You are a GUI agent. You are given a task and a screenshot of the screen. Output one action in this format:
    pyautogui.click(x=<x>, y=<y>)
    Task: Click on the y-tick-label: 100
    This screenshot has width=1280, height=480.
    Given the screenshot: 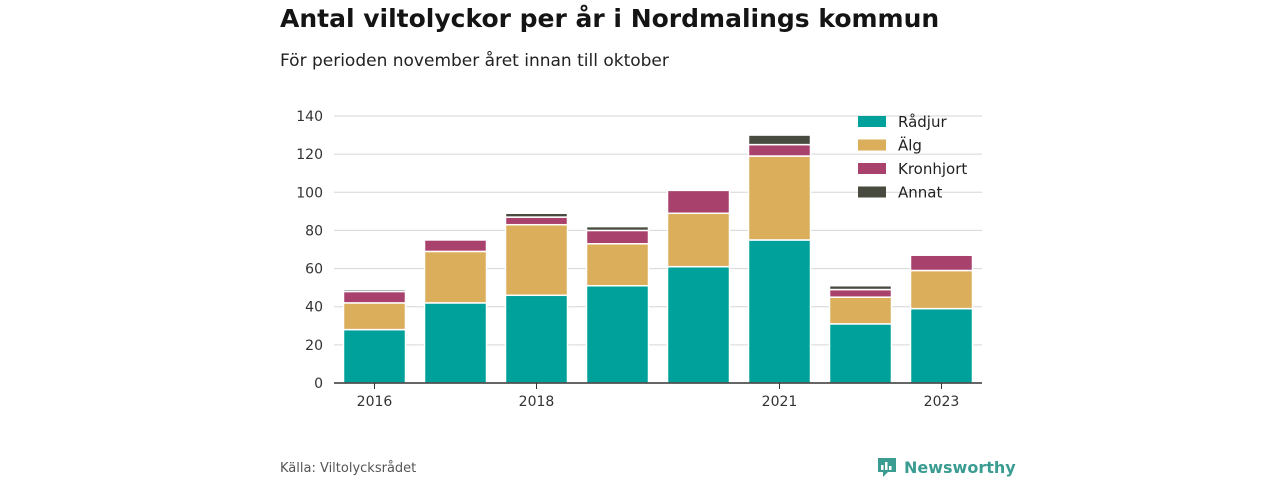 What is the action you would take?
    pyautogui.click(x=309, y=193)
    